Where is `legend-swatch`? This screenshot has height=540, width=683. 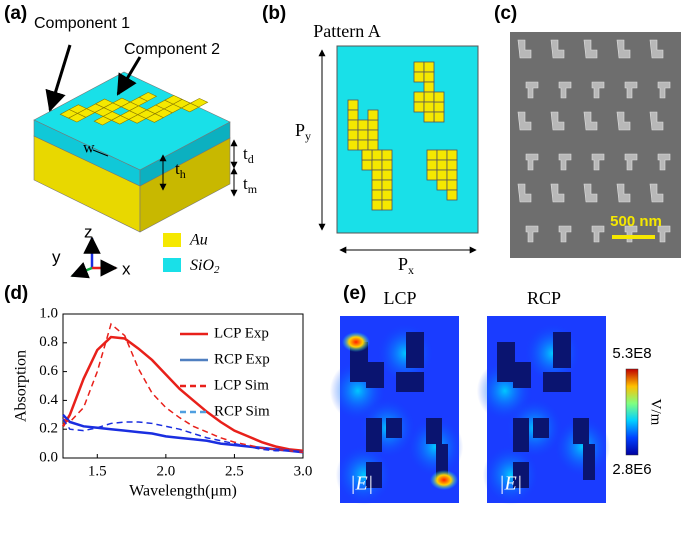 legend-swatch is located at coordinates (172, 265).